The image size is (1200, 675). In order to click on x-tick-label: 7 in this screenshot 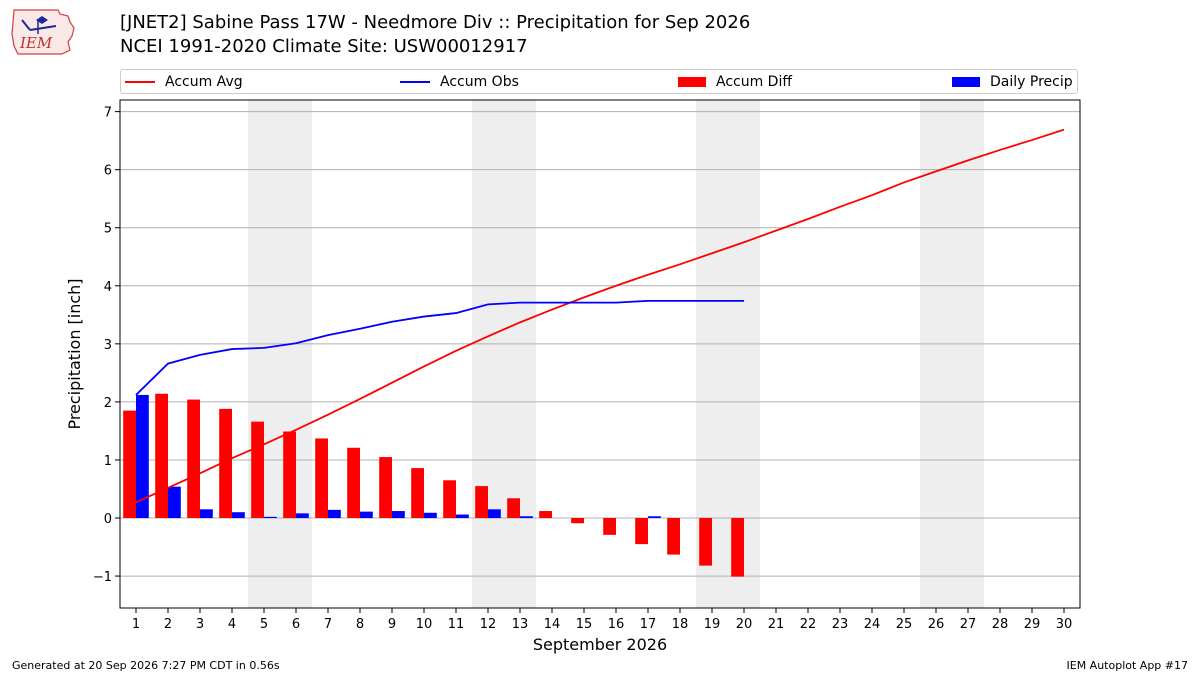, I will do `click(328, 624)`.